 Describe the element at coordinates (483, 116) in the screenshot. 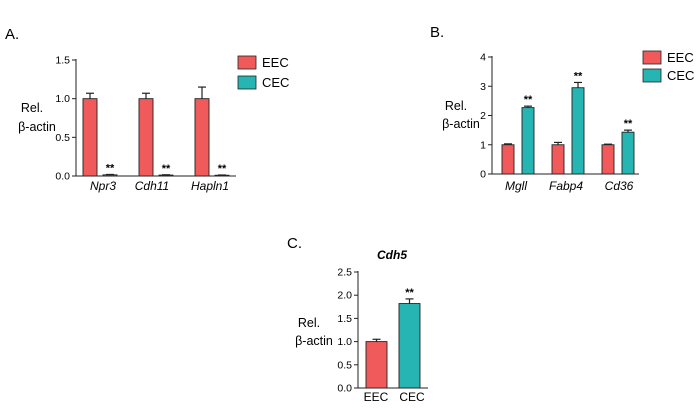

I see `y-tick-label: 2` at that location.